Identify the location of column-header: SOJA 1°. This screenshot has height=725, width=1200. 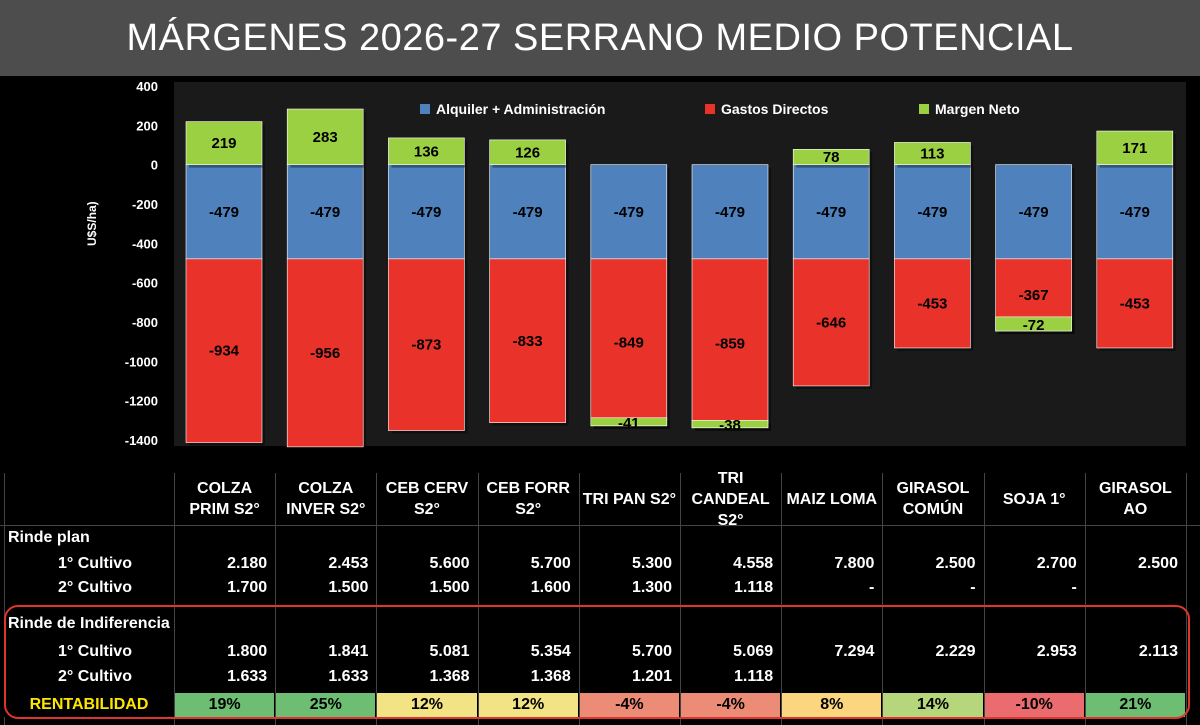
(1034, 499).